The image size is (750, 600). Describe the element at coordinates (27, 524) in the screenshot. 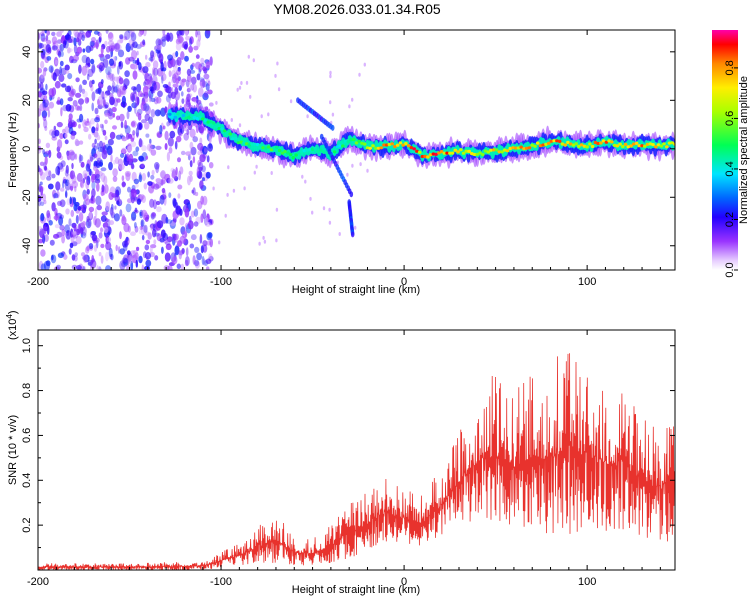

I see `y-tick-label: 0.2` at that location.